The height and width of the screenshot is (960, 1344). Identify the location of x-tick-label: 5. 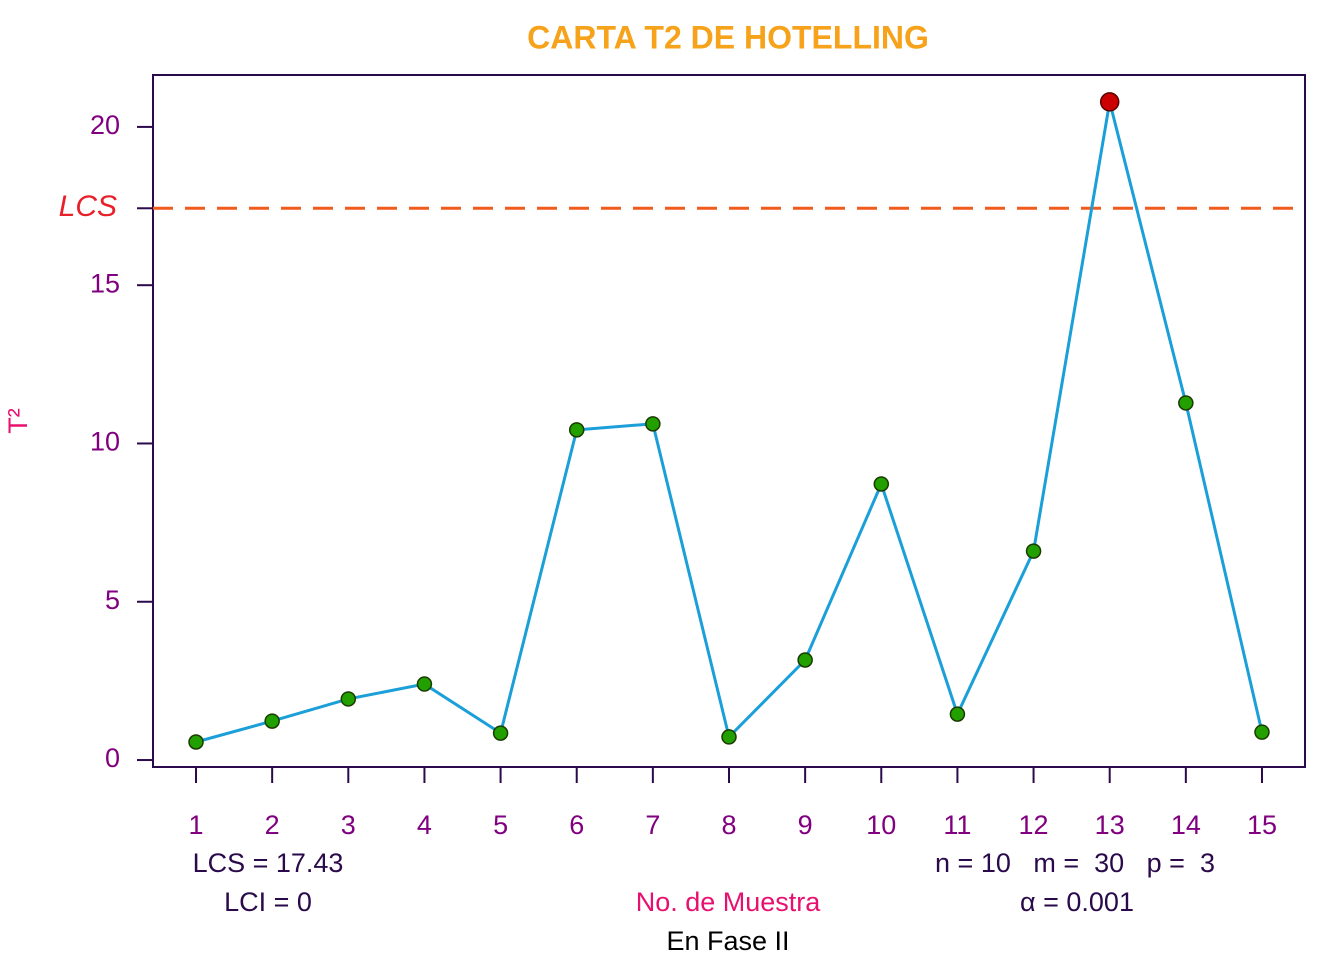
(500, 825).